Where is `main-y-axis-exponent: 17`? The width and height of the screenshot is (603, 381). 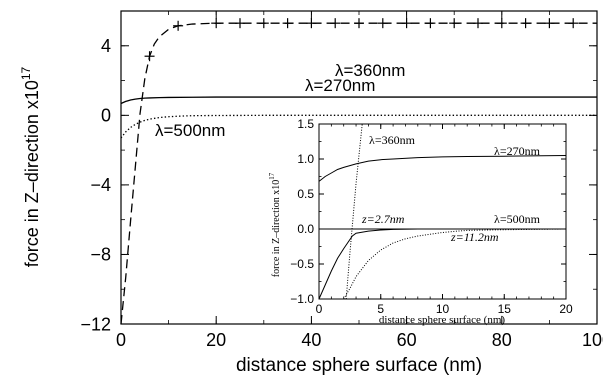
main-y-axis-exponent: 17 is located at coordinates (26, 73).